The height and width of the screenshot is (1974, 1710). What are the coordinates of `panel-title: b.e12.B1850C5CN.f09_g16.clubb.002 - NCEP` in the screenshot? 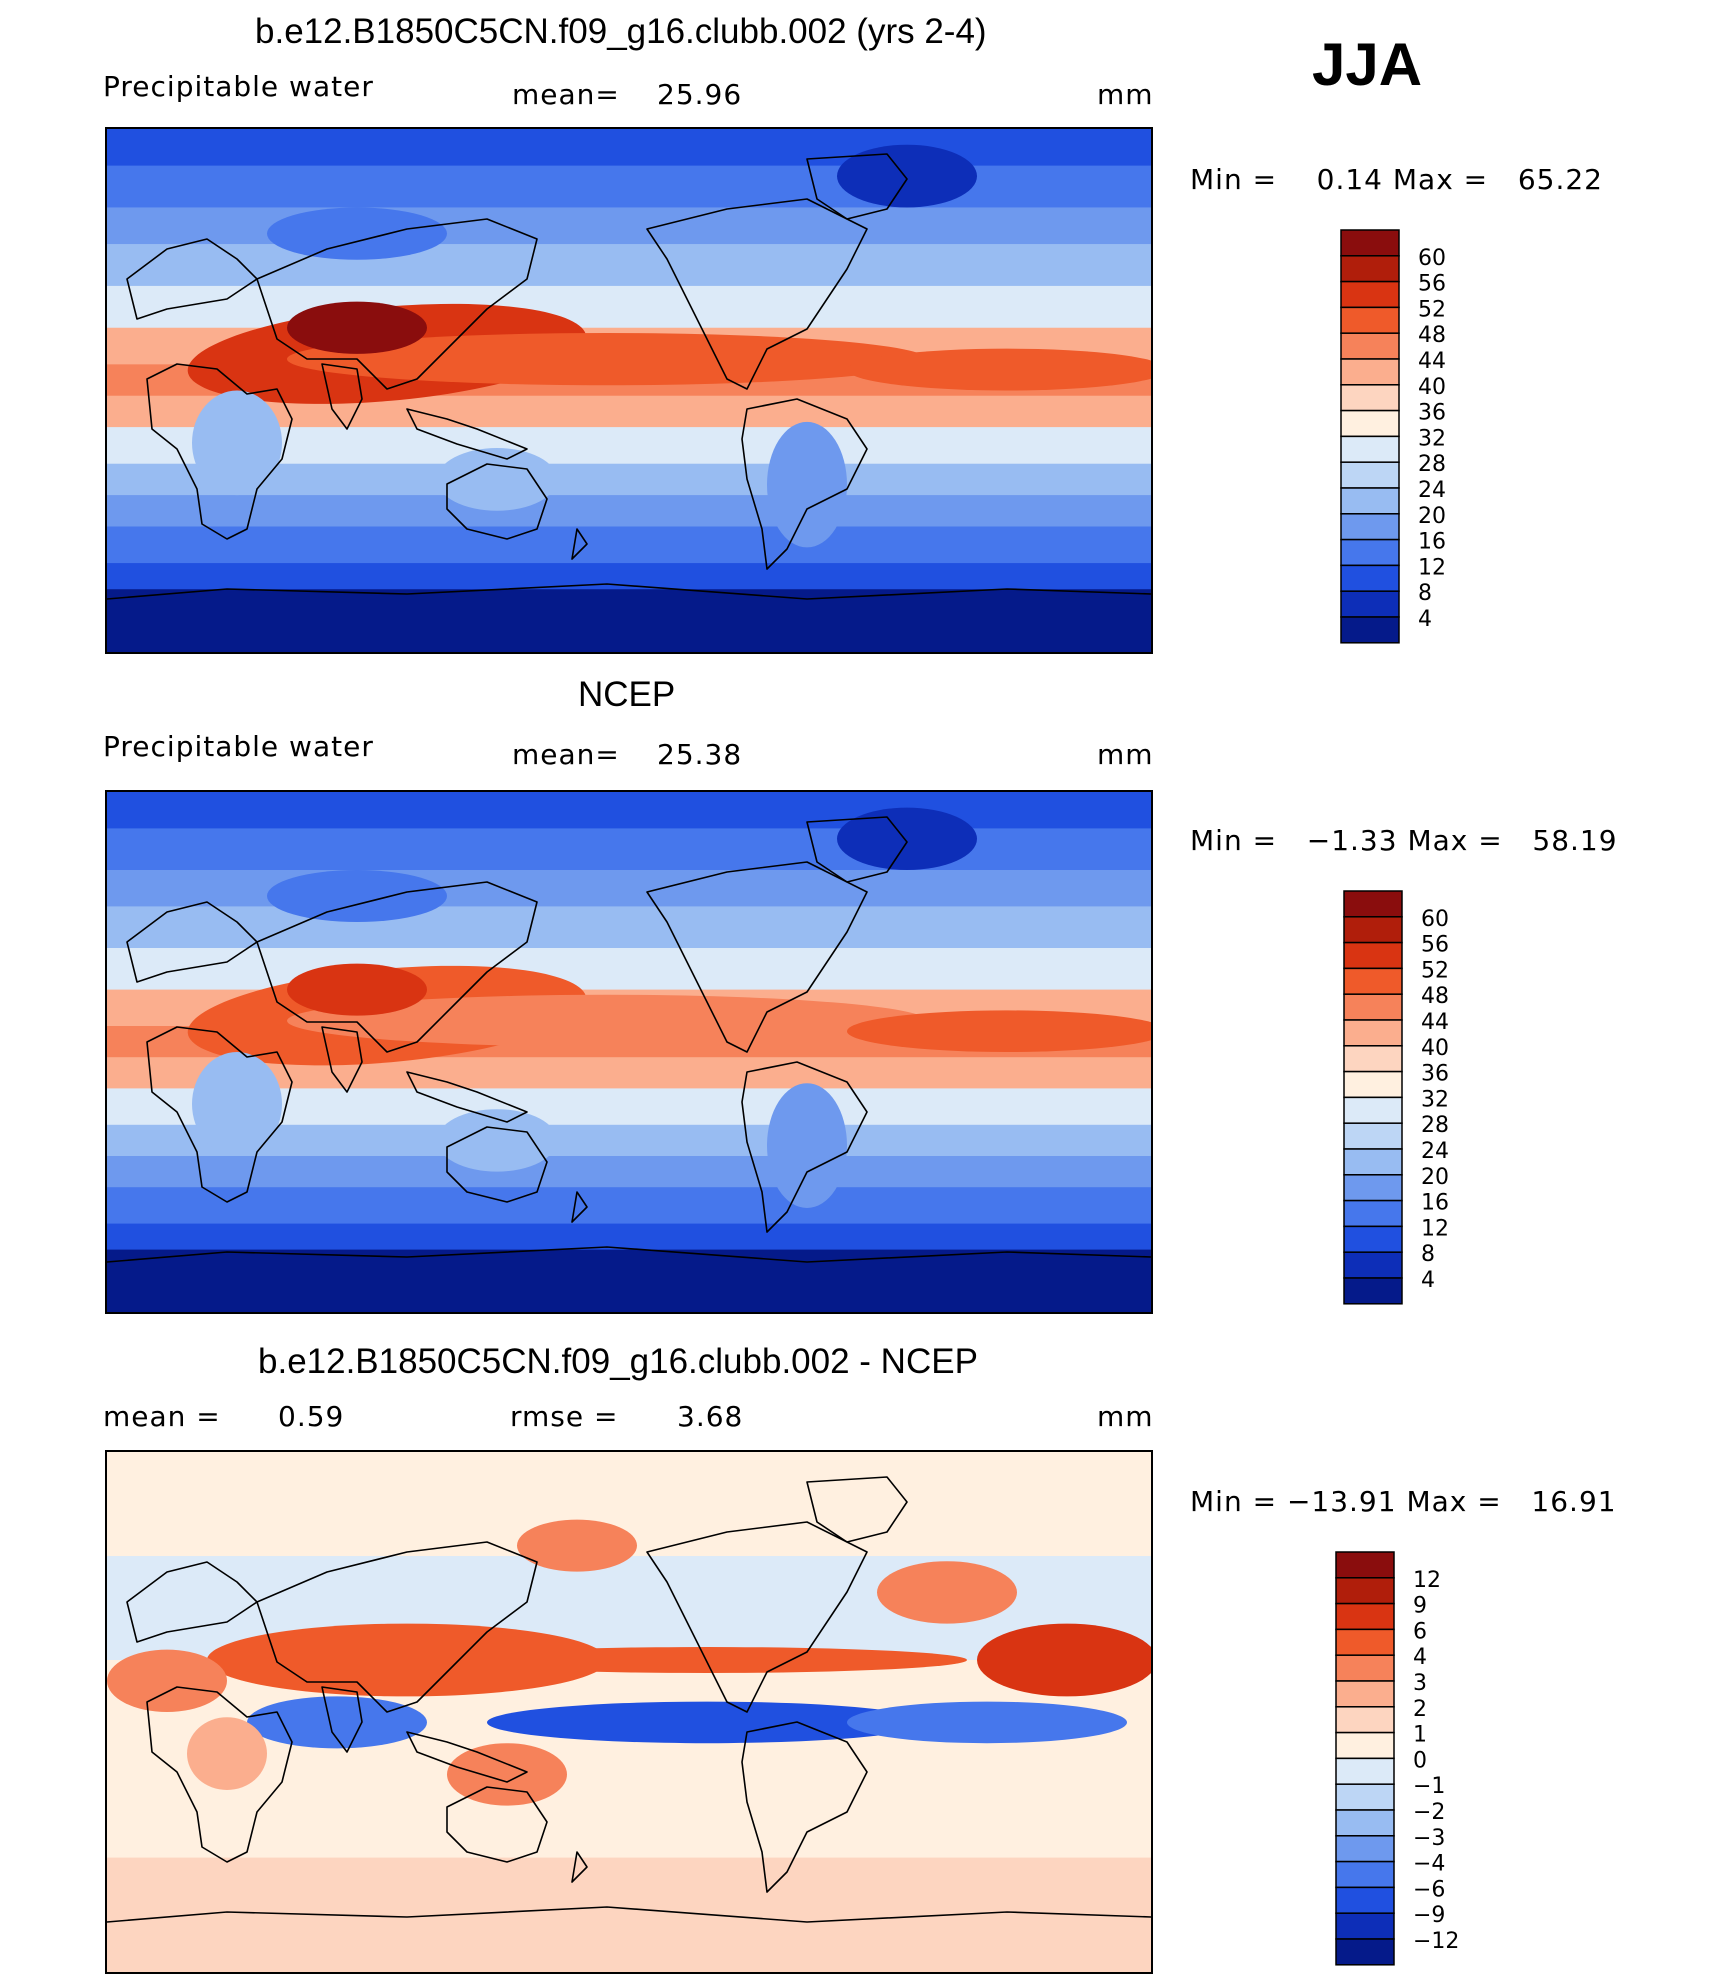 It's located at (618, 1361).